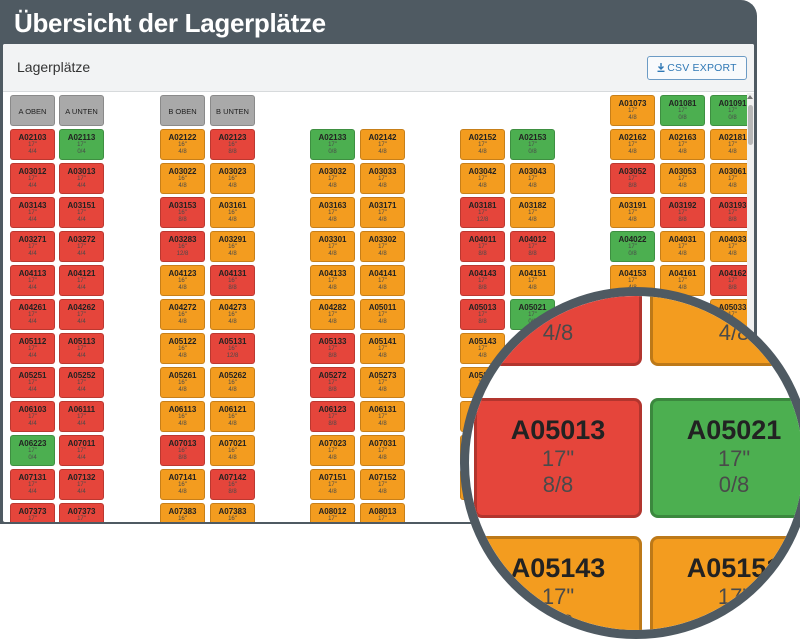  Describe the element at coordinates (81, 144) in the screenshot. I see `storage-slot-cell: A02113 17" 0/4` at that location.